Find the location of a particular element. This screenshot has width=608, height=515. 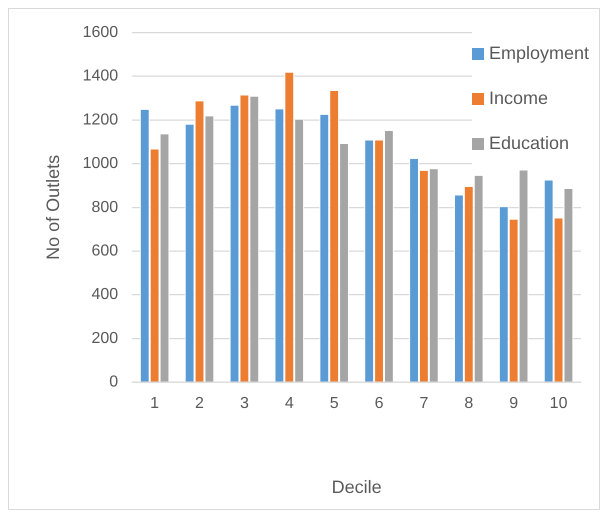

y-tick-label: 600 is located at coordinates (104, 251).